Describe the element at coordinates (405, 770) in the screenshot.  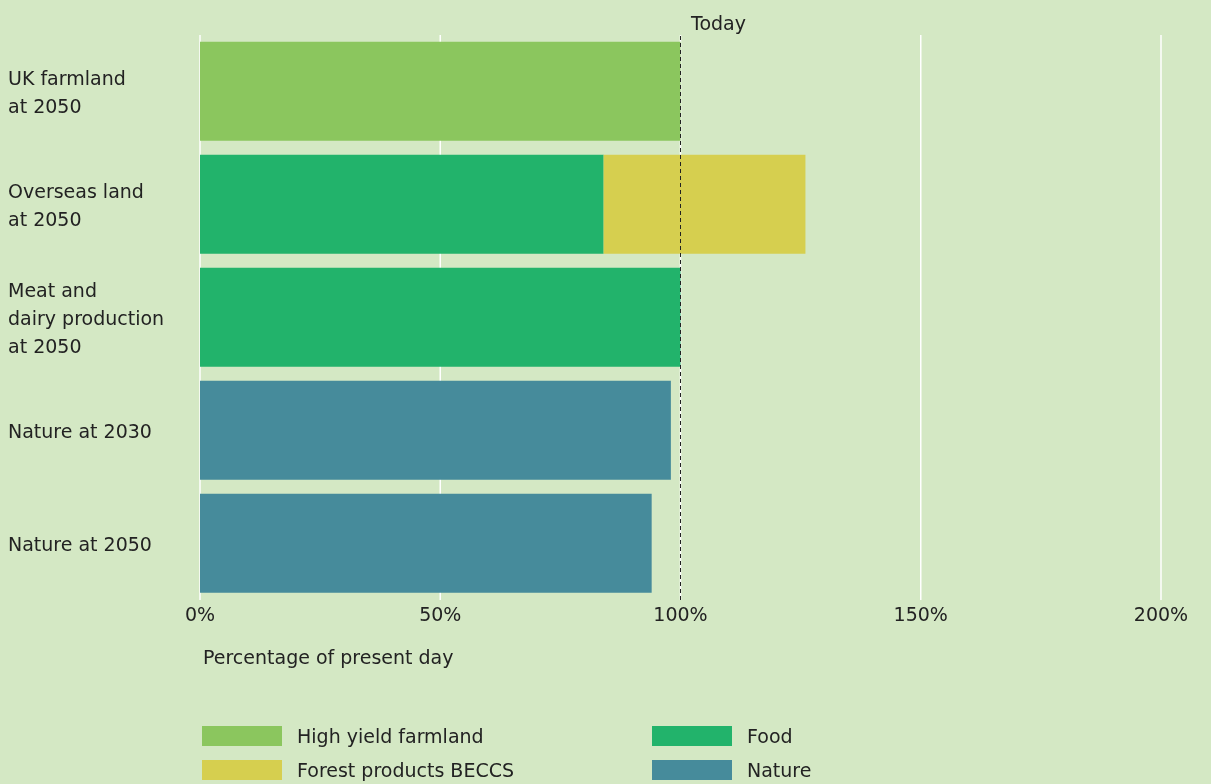
I see `legend-label: Forest products BECCS` at that location.